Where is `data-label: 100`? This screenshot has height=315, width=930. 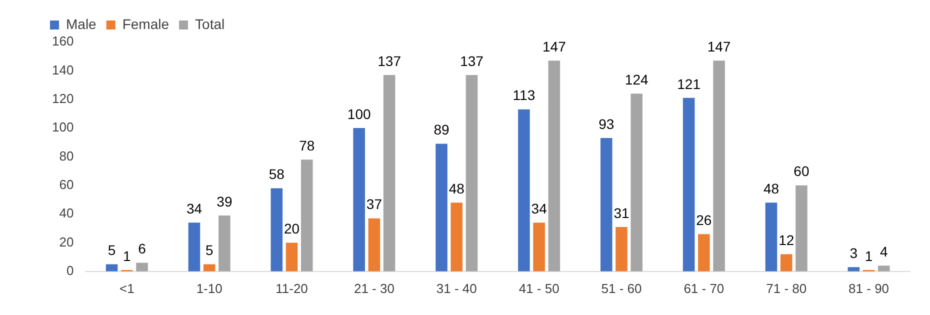
data-label: 100 is located at coordinates (359, 114).